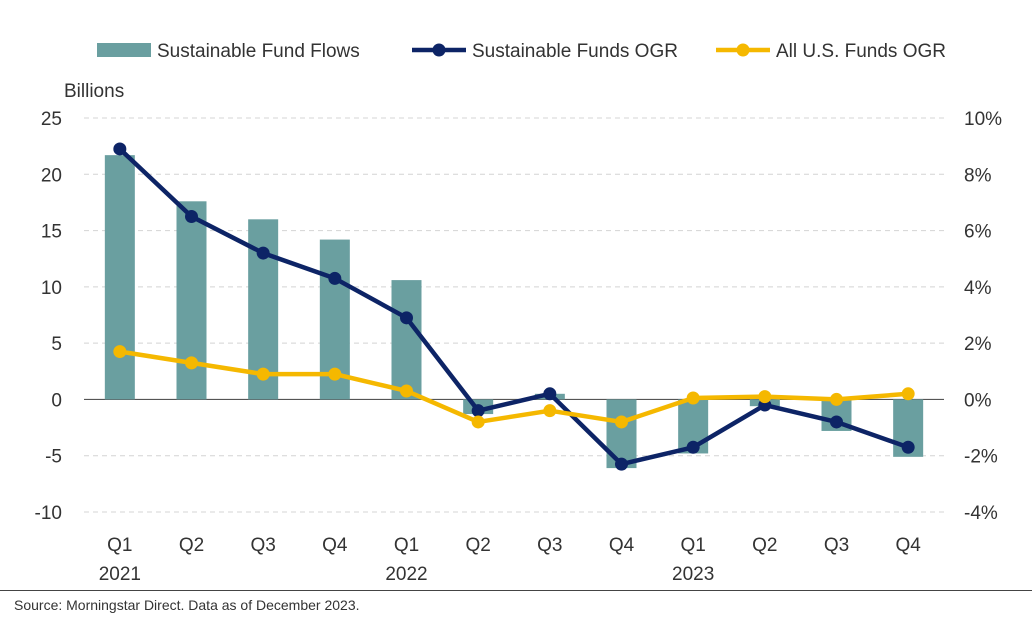  What do you see at coordinates (120, 574) in the screenshot?
I see `x-year-label: 2021` at bounding box center [120, 574].